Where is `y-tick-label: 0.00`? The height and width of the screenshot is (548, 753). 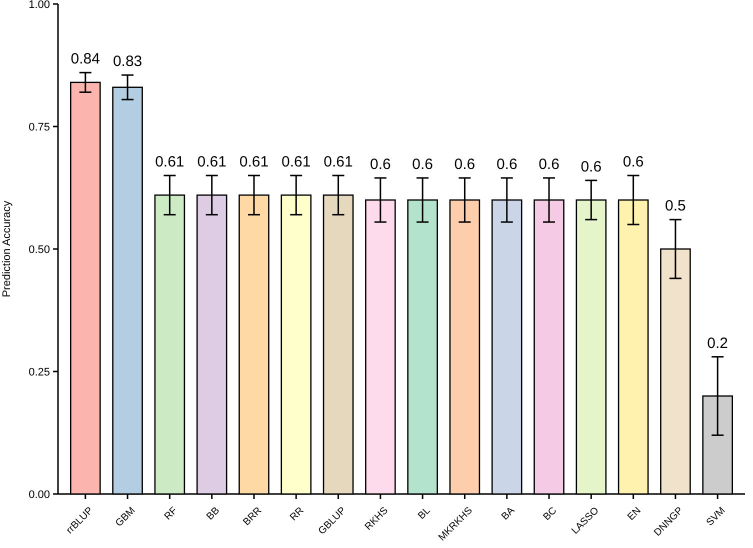 y-tick-label: 0.00 is located at coordinates (39, 494).